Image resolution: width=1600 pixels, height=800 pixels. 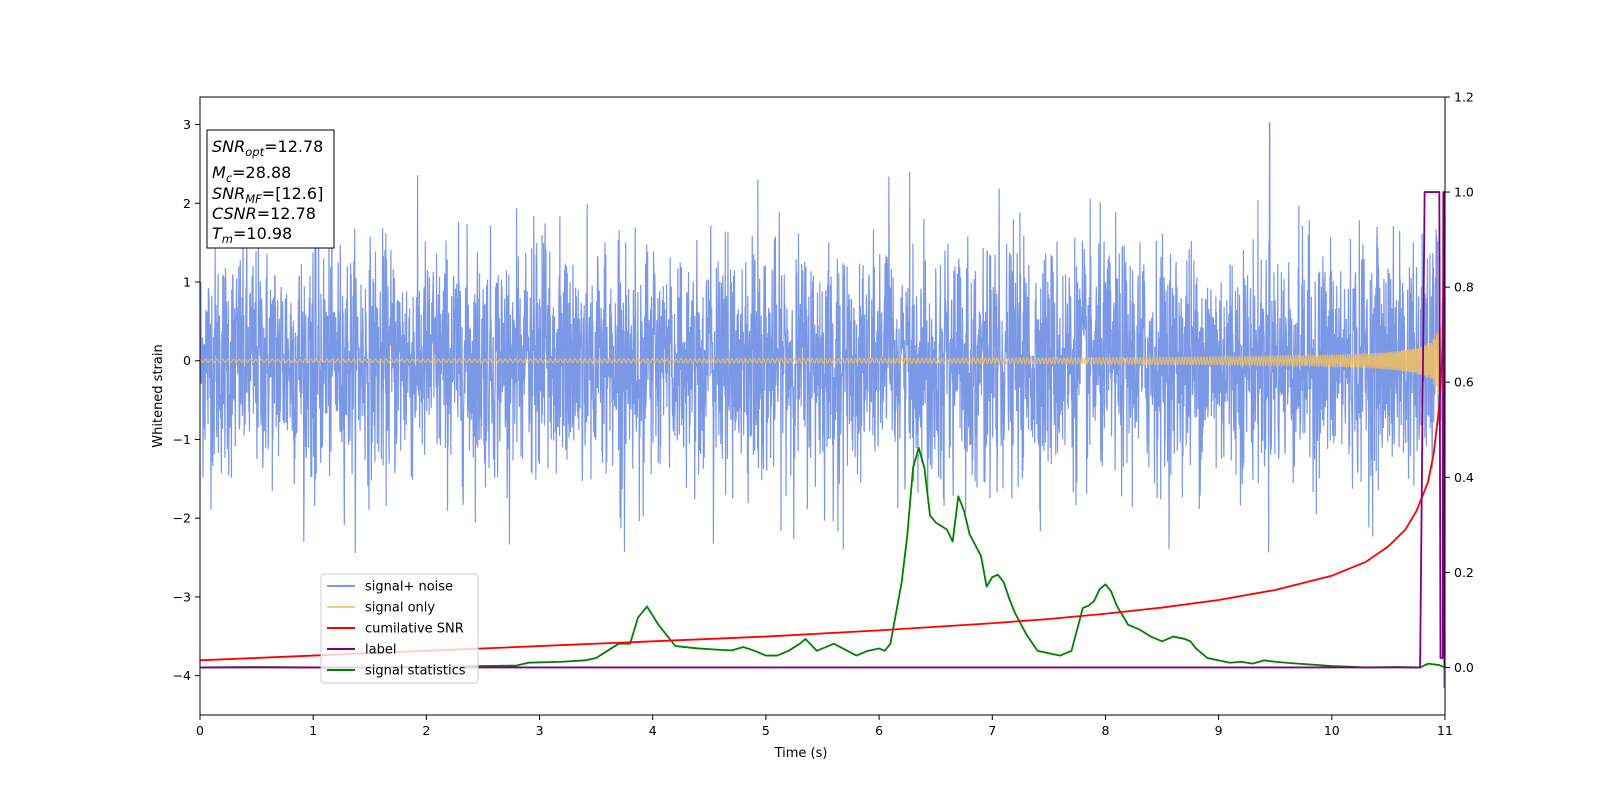 What do you see at coordinates (187, 360) in the screenshot?
I see `y-left-tick-label: 0` at bounding box center [187, 360].